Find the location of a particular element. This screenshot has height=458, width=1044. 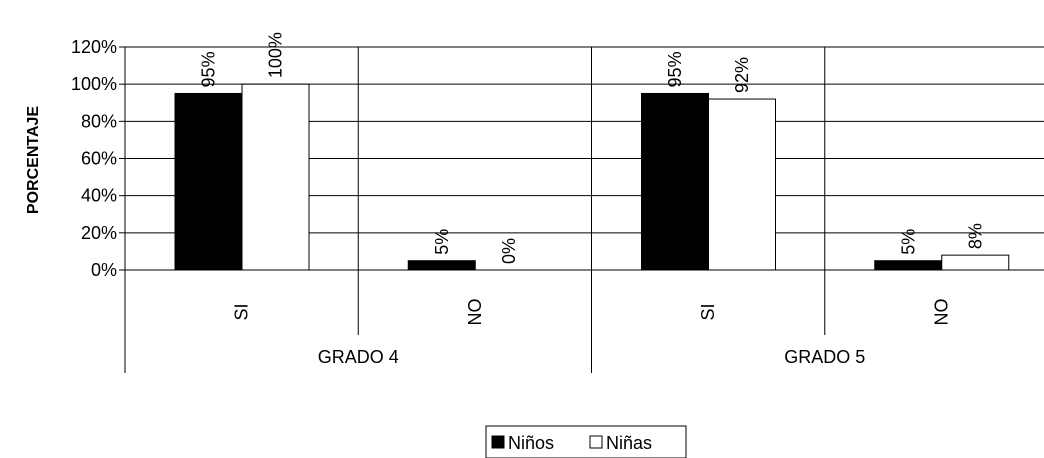

y-axis-label: PORCENTAJE is located at coordinates (33, 160).